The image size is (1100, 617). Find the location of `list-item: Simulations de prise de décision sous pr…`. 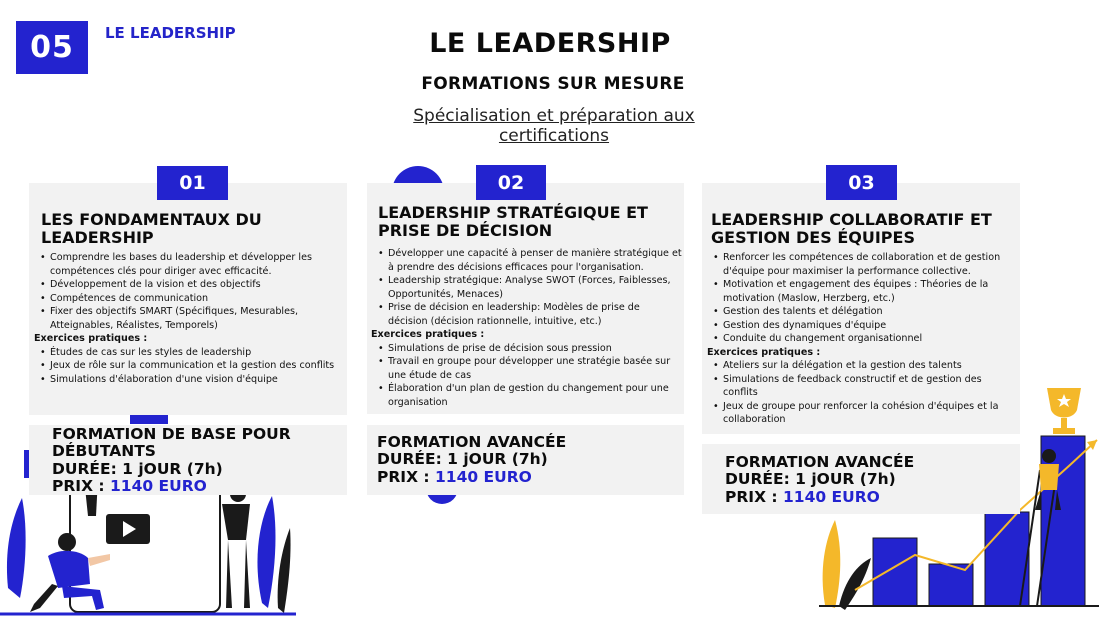

list-item: Simulations de prise de décision sous pr… is located at coordinates (527, 349).